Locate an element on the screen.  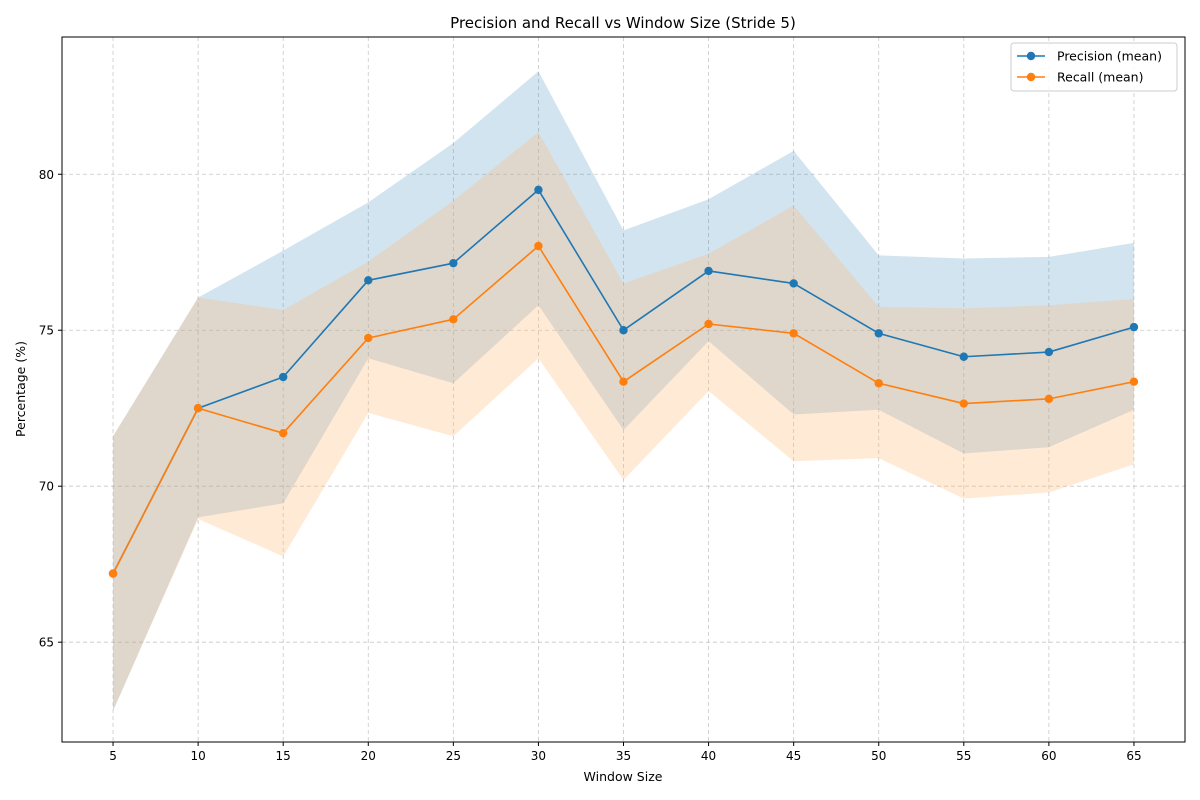
legend-entry-recall: Recall (mean) is located at coordinates (1080, 77).